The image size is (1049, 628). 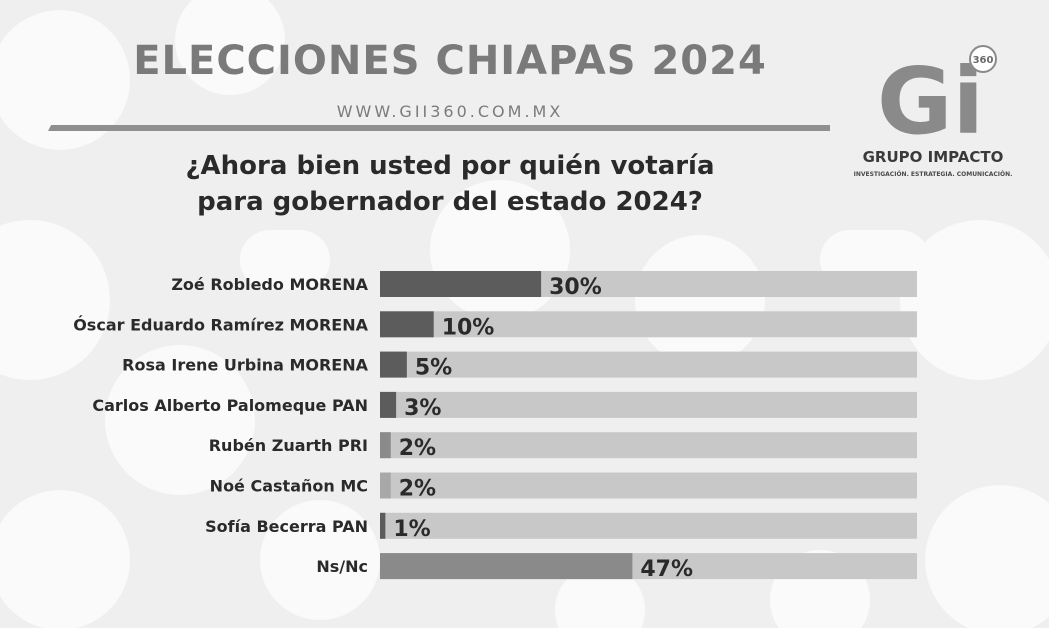 I want to click on value-label: 1%, so click(x=411, y=529).